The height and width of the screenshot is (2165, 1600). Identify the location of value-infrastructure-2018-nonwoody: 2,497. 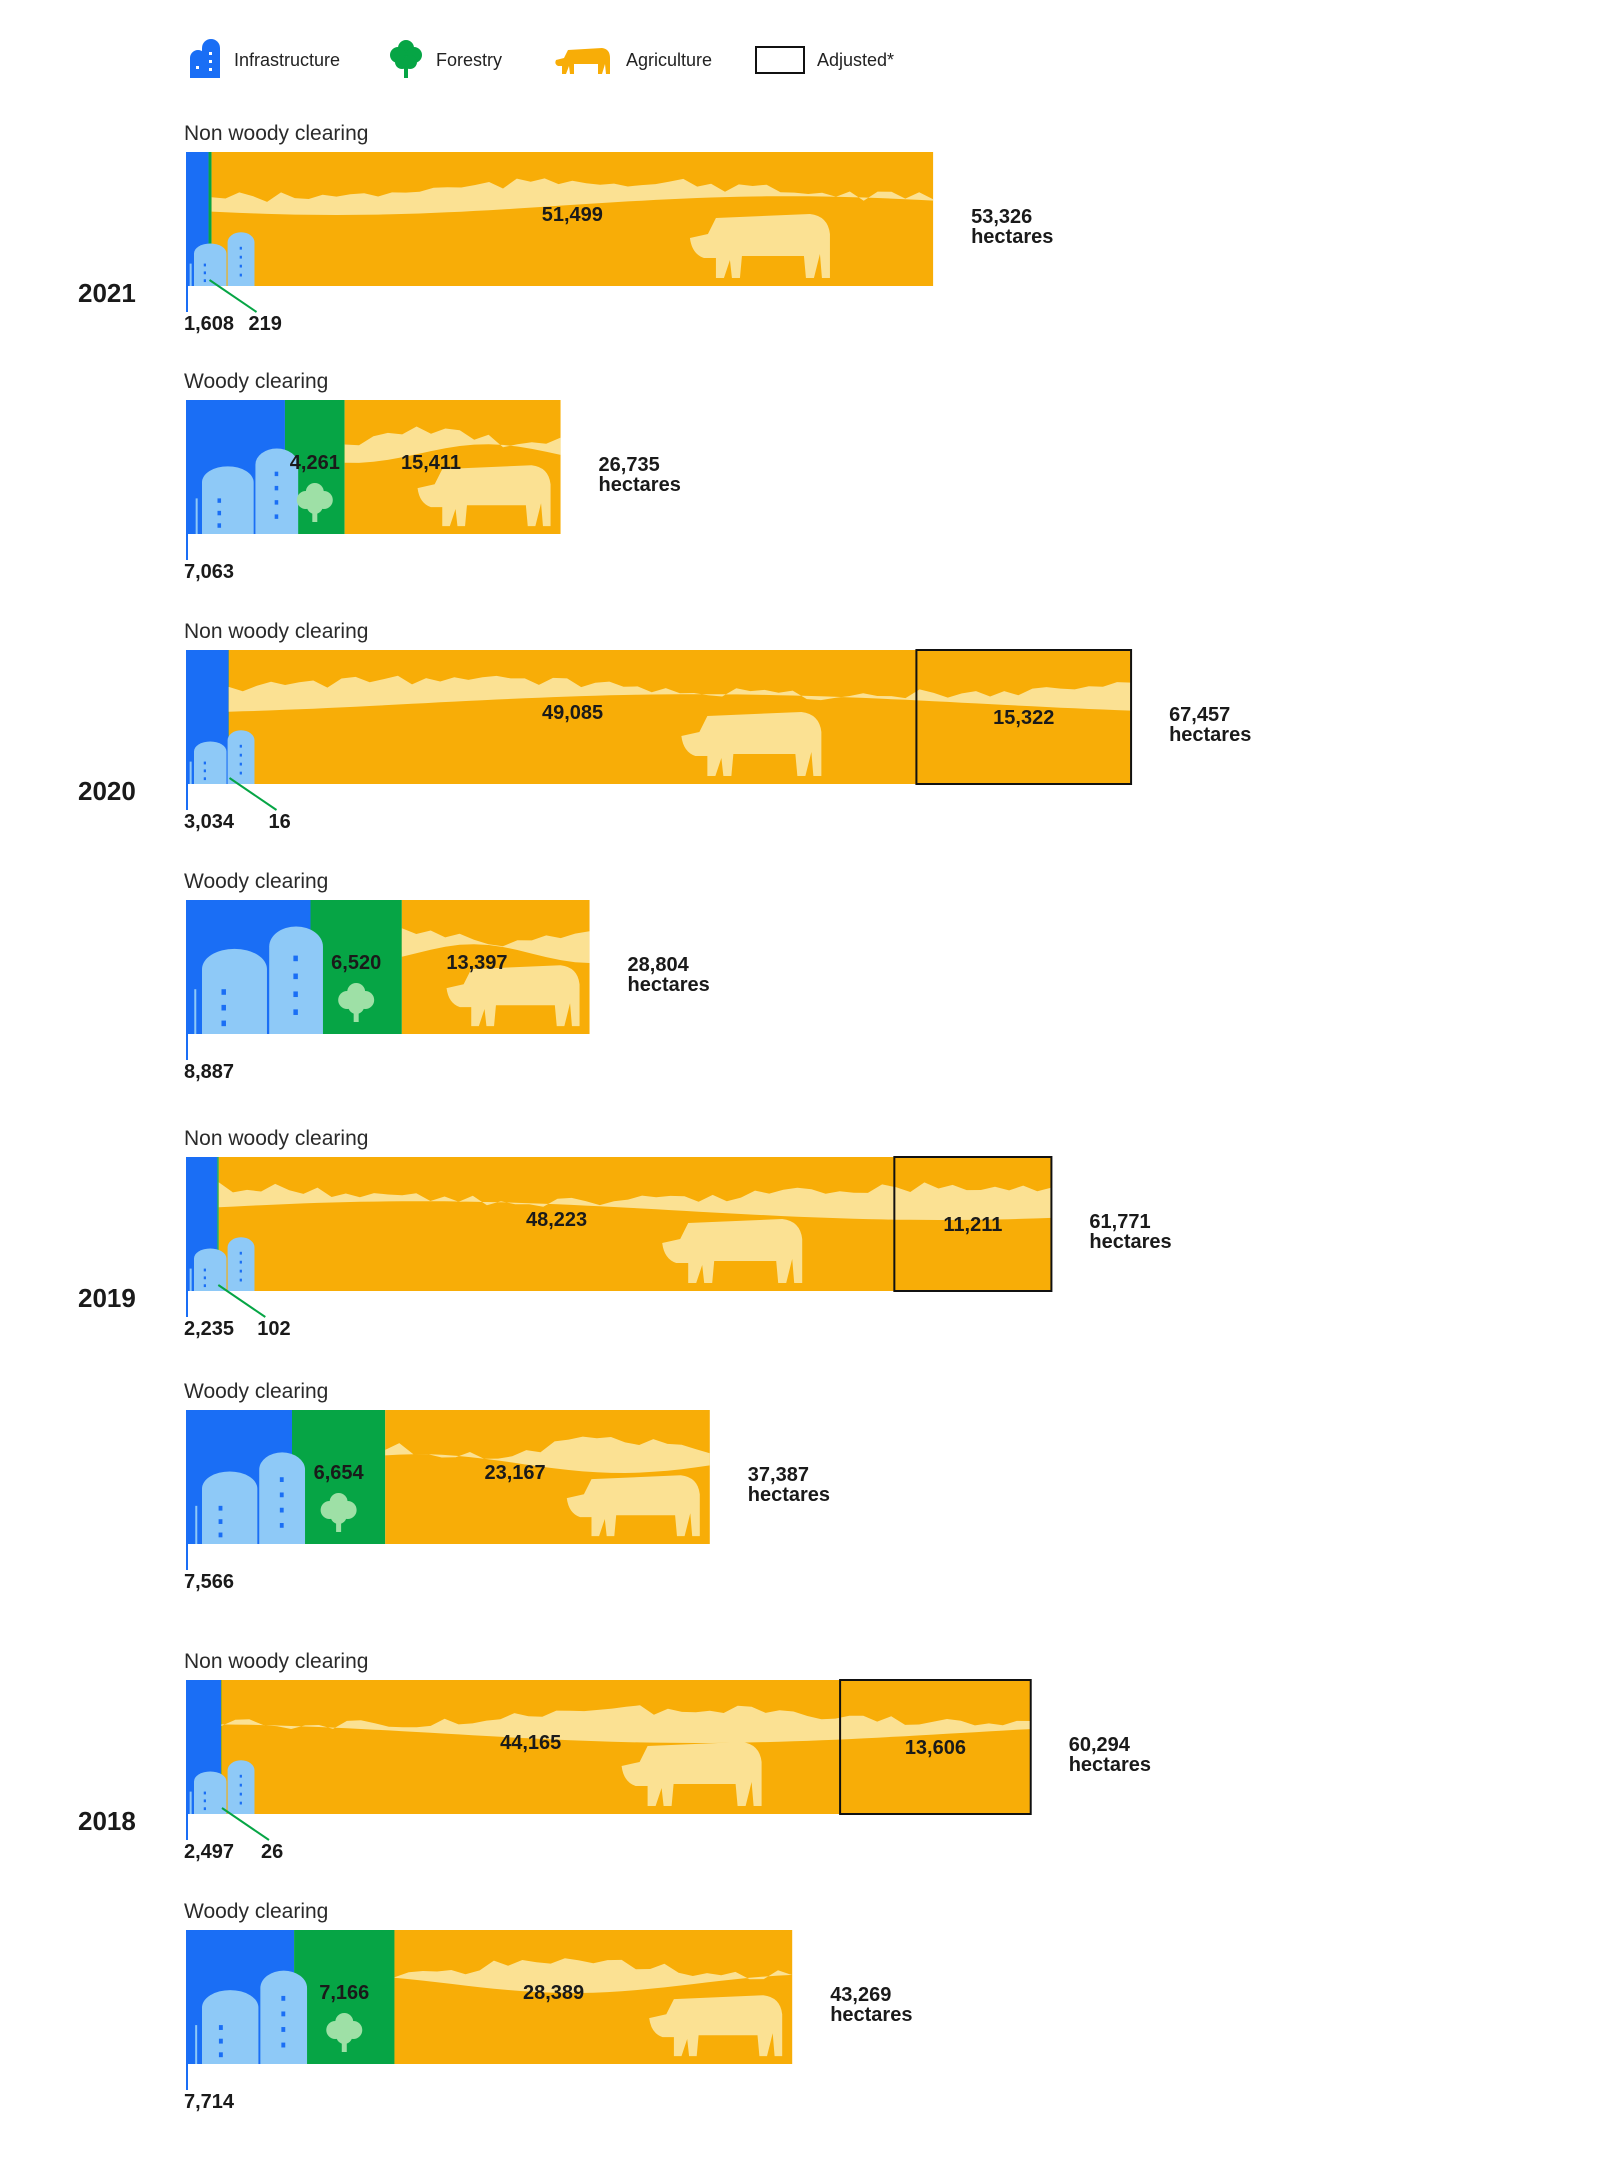
(209, 1852).